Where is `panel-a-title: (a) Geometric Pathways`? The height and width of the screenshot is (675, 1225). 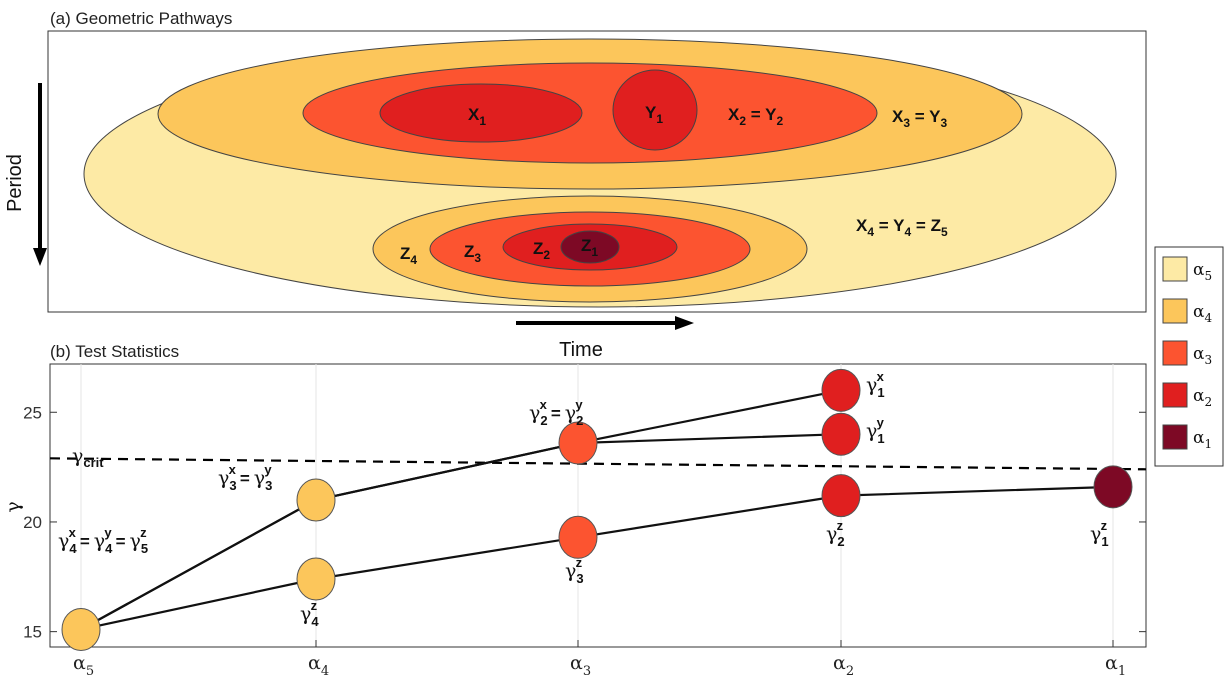 panel-a-title: (a) Geometric Pathways is located at coordinates (141, 18).